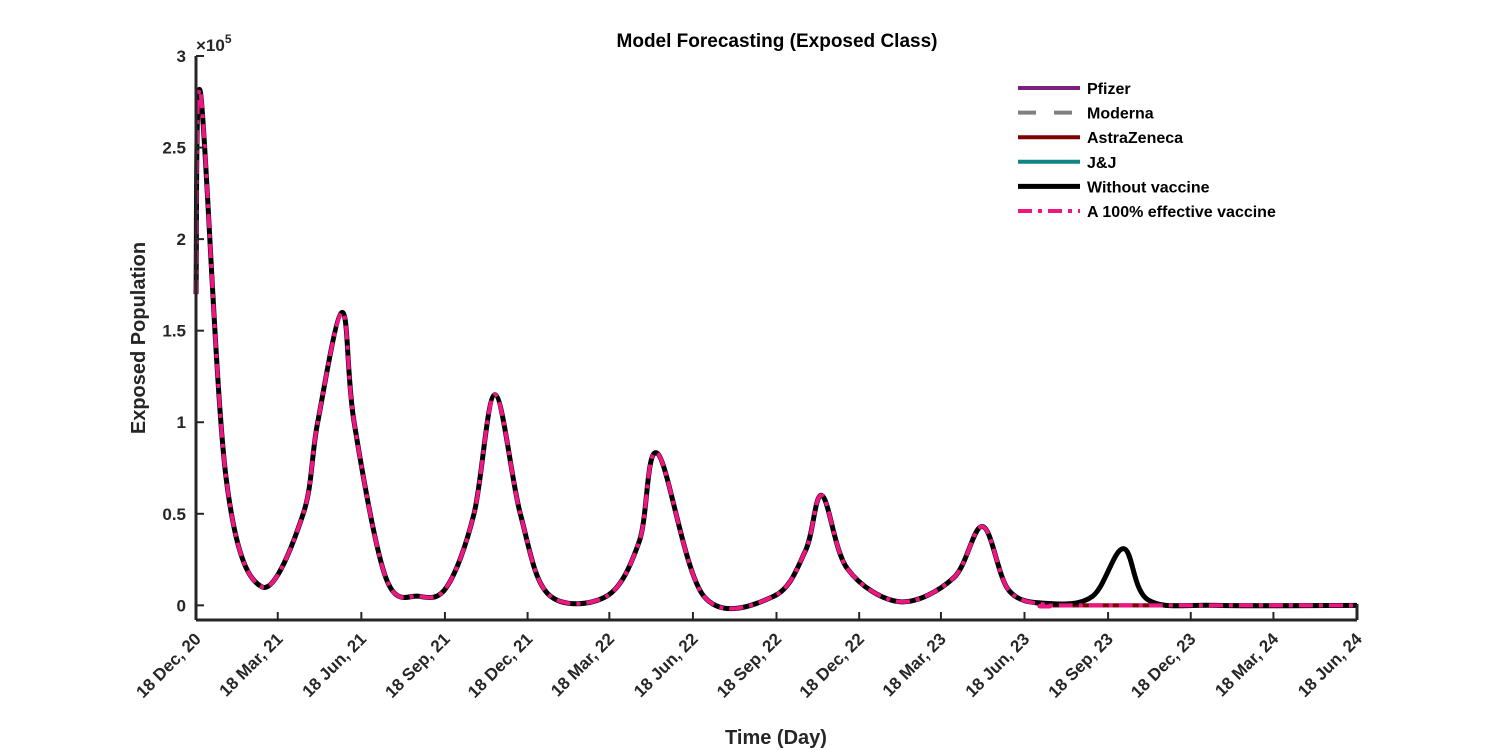 The height and width of the screenshot is (750, 1500). What do you see at coordinates (776, 738) in the screenshot?
I see `x-axis-label: Time (Day)` at bounding box center [776, 738].